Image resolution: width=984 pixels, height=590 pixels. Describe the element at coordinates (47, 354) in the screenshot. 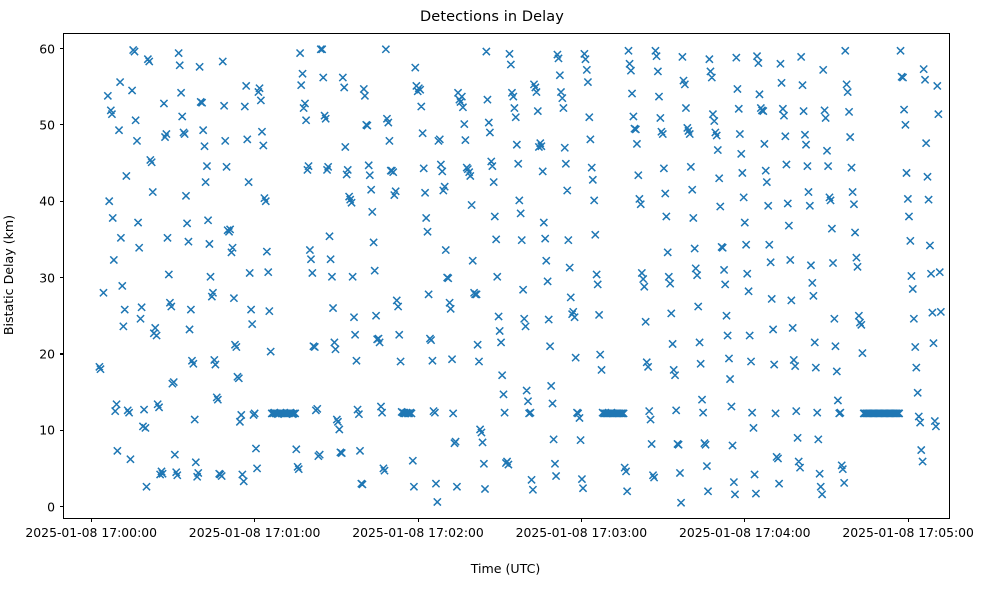

I see `y-tick-label-2: 20` at that location.